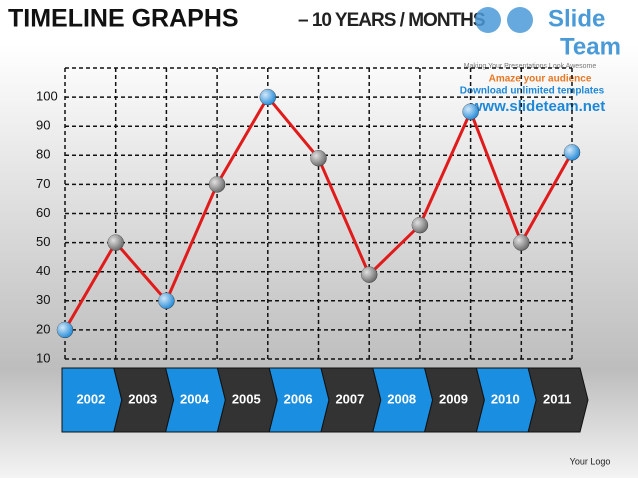 The height and width of the screenshot is (478, 638). I want to click on timeline-label: 2011, so click(557, 398).